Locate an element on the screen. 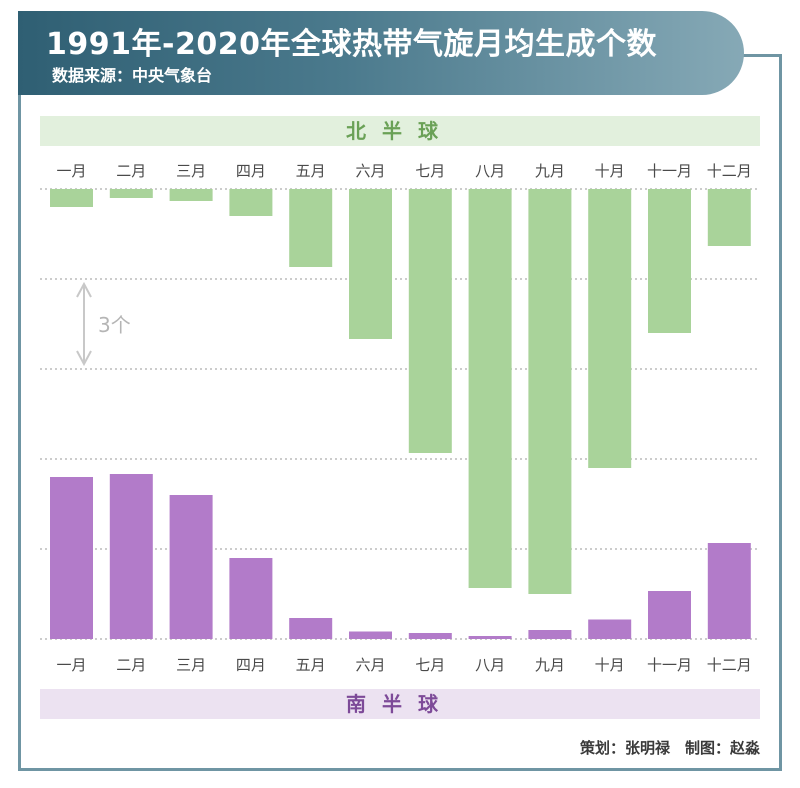 The height and width of the screenshot is (788, 800). scale-label: 3个 is located at coordinates (114, 325).